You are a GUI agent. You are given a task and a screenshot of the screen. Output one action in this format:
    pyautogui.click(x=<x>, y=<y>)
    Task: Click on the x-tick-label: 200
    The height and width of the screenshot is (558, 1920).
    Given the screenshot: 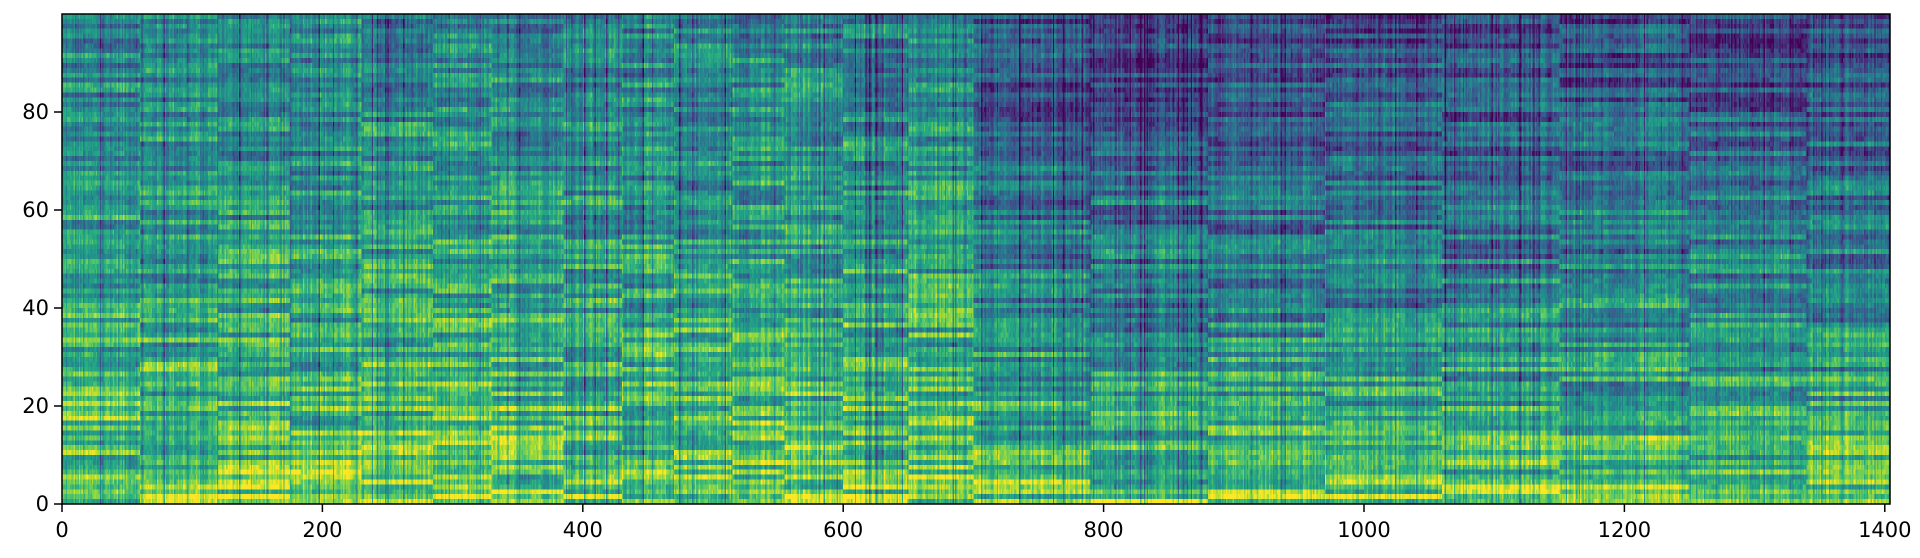 What is the action you would take?
    pyautogui.click(x=322, y=530)
    